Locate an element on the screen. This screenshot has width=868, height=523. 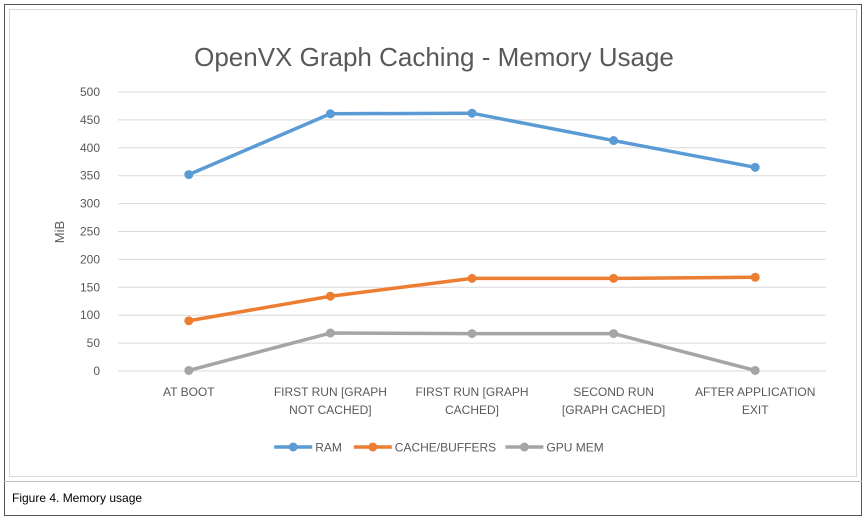
y-tick-label: 50 is located at coordinates (94, 343).